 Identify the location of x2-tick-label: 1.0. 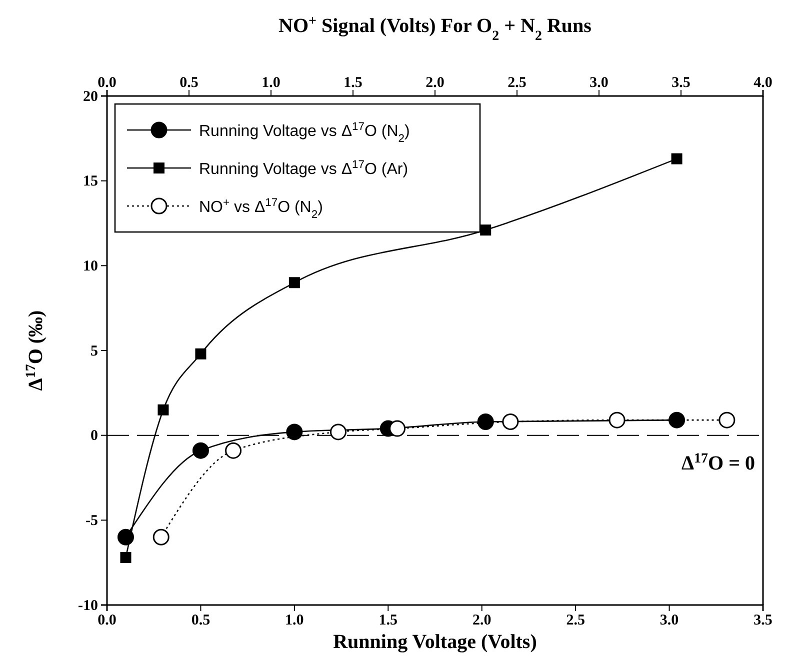
(271, 83).